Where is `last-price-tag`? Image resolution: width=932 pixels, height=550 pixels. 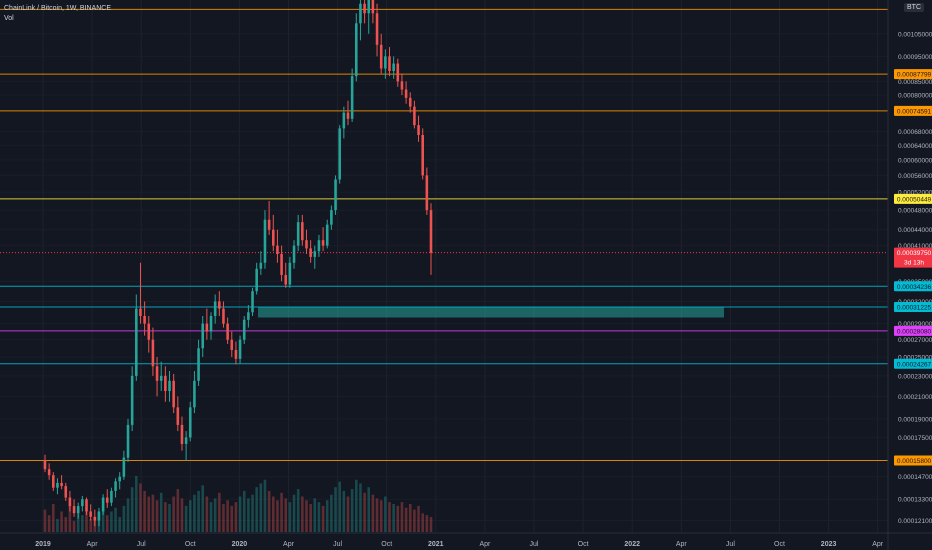
last-price-tag is located at coordinates (913, 257).